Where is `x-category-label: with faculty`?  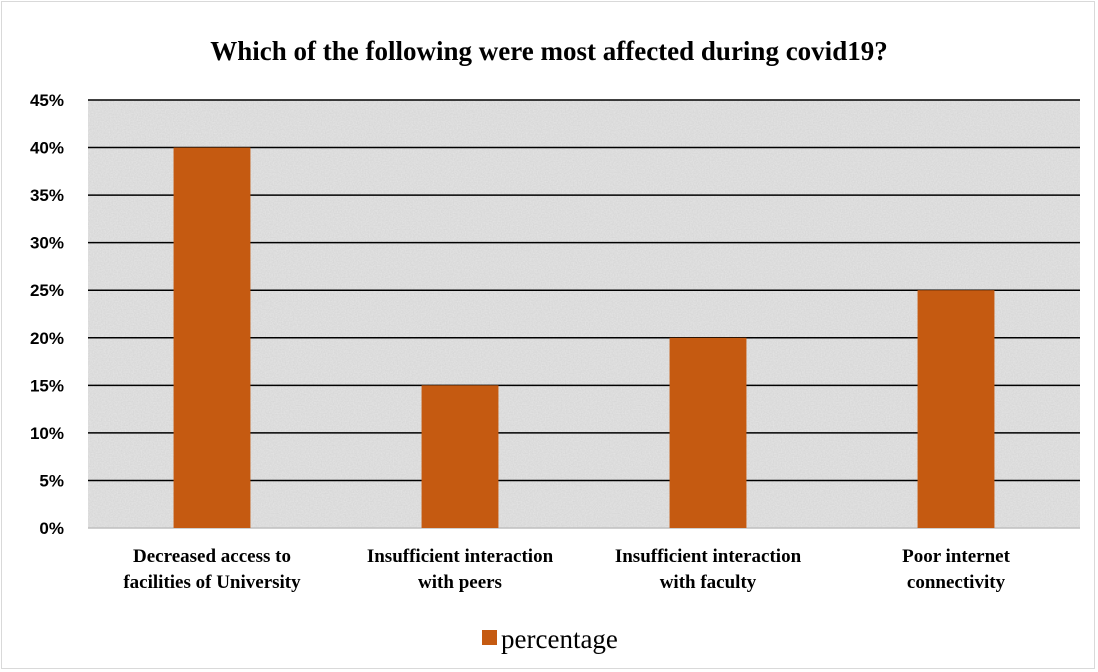 x-category-label: with faculty is located at coordinates (708, 582).